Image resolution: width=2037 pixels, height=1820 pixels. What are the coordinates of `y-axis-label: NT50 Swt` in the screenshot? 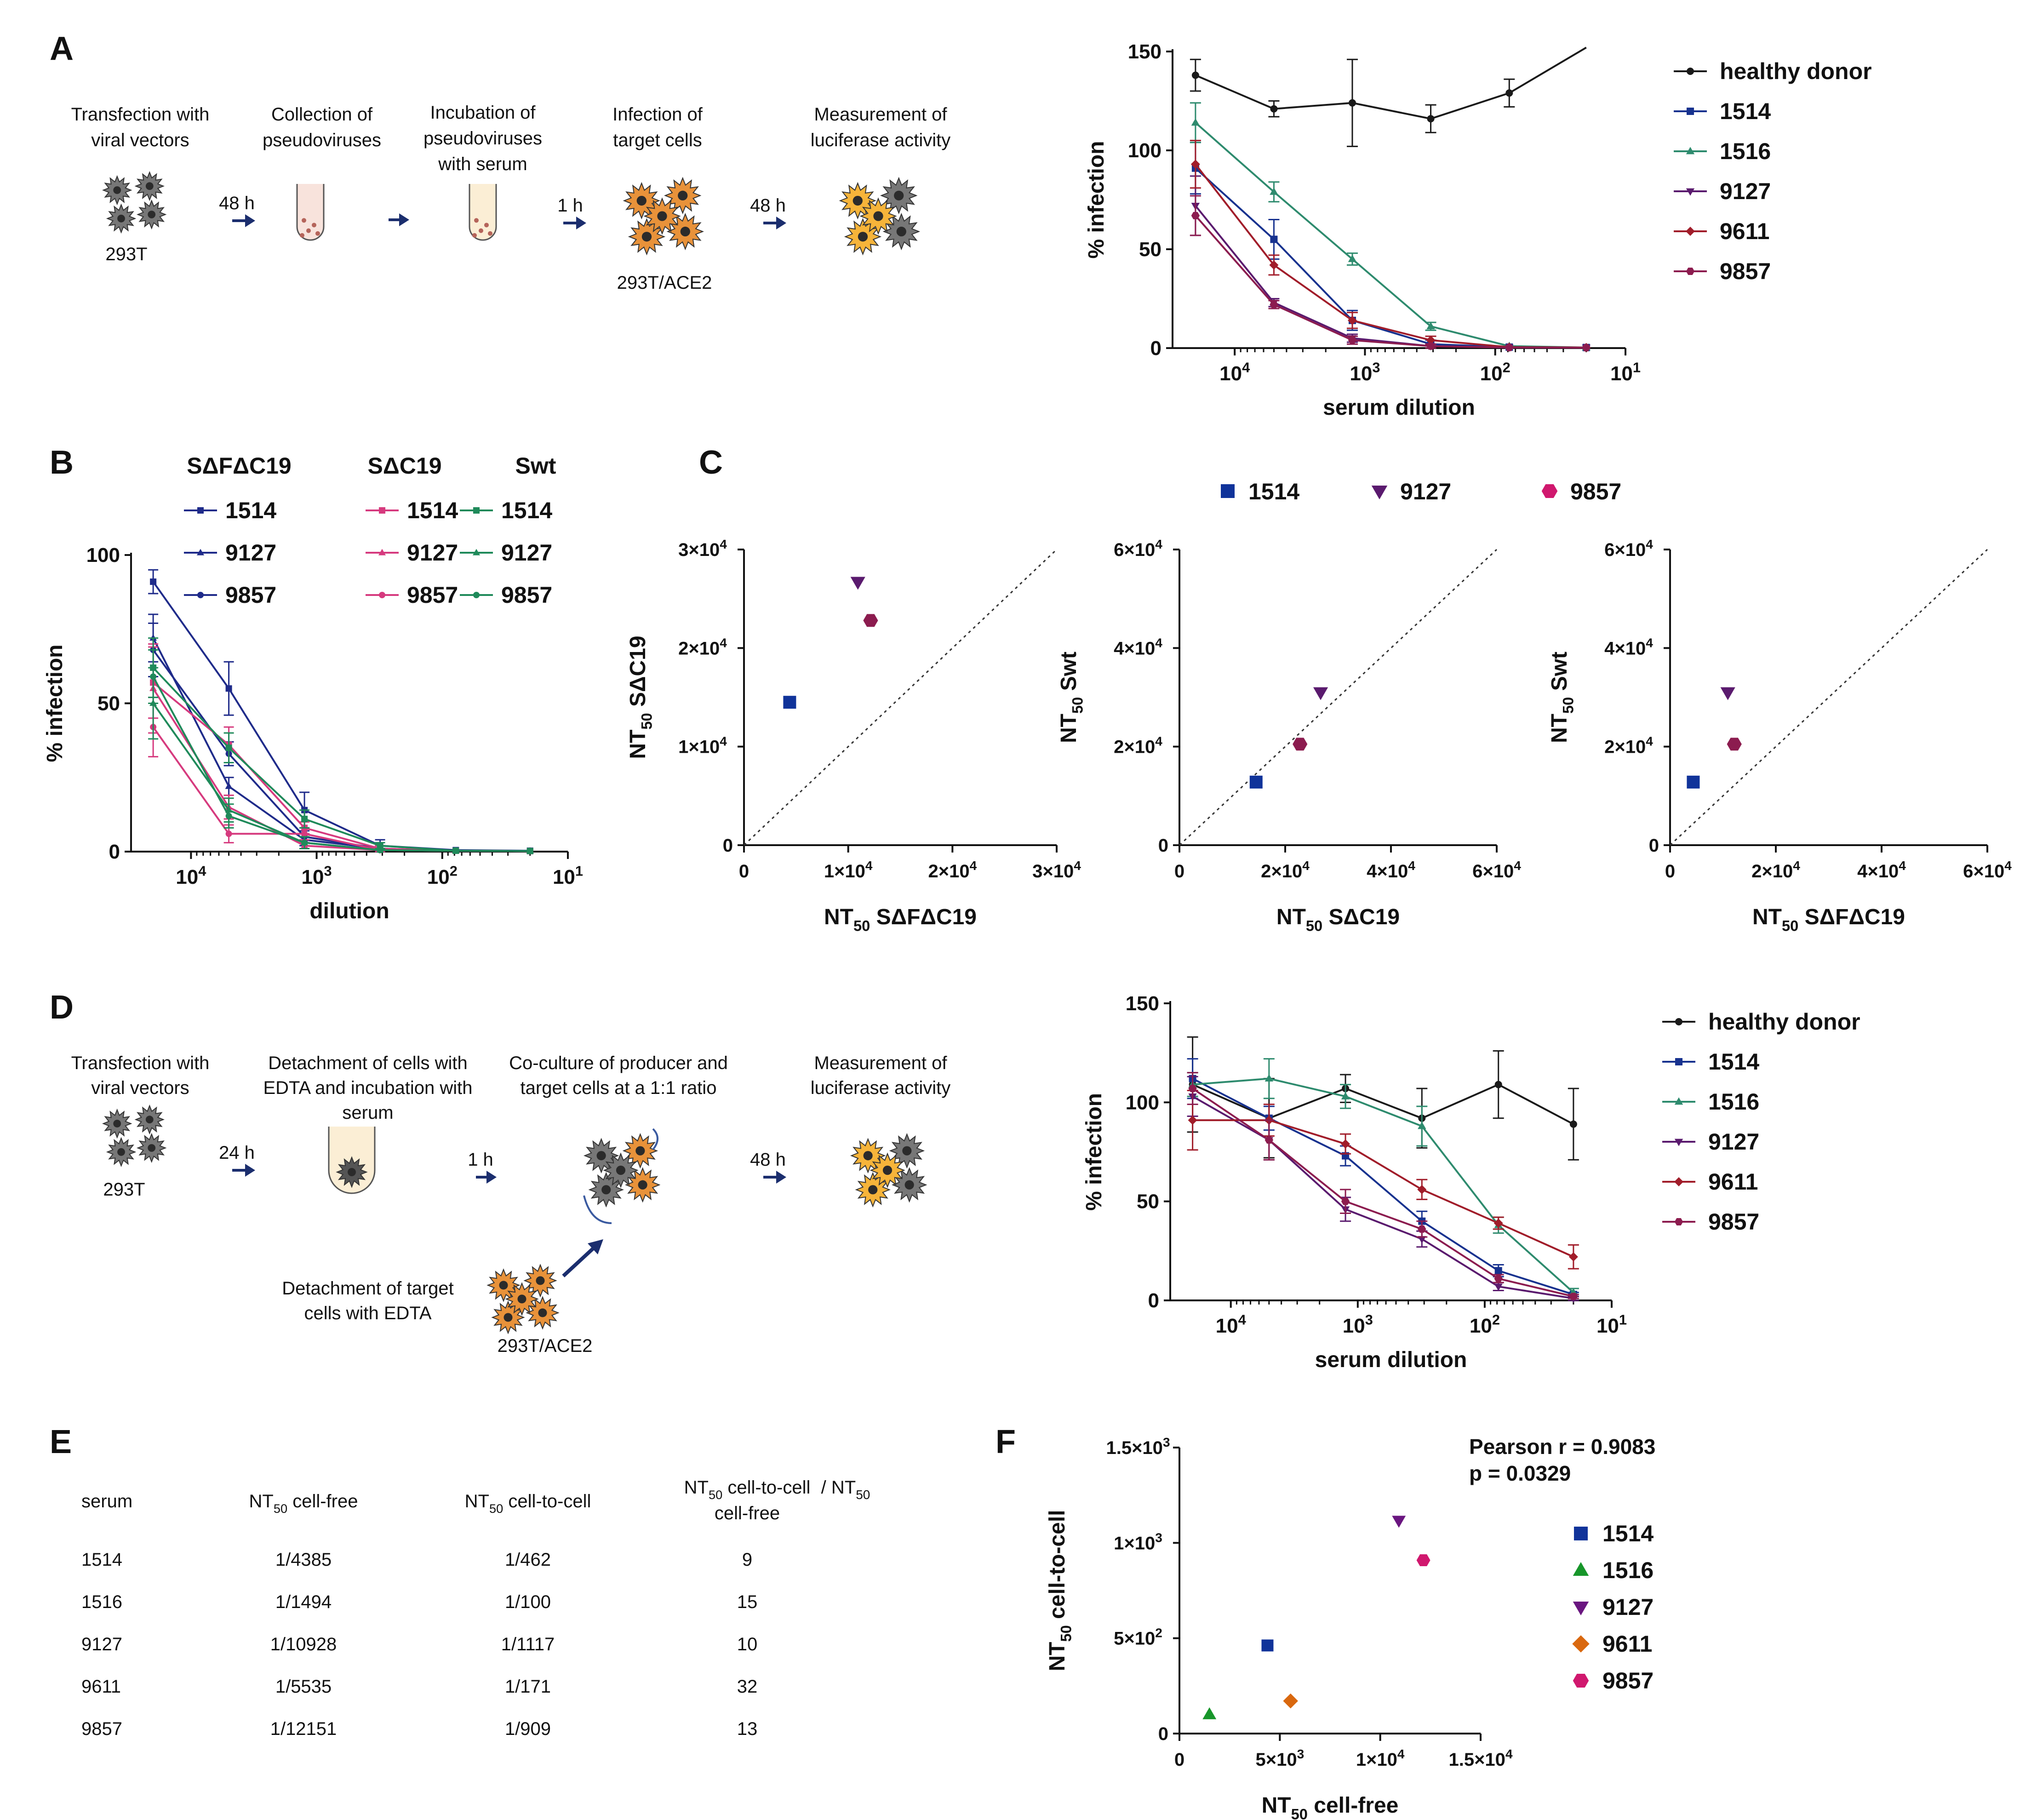 It's located at (1561, 697).